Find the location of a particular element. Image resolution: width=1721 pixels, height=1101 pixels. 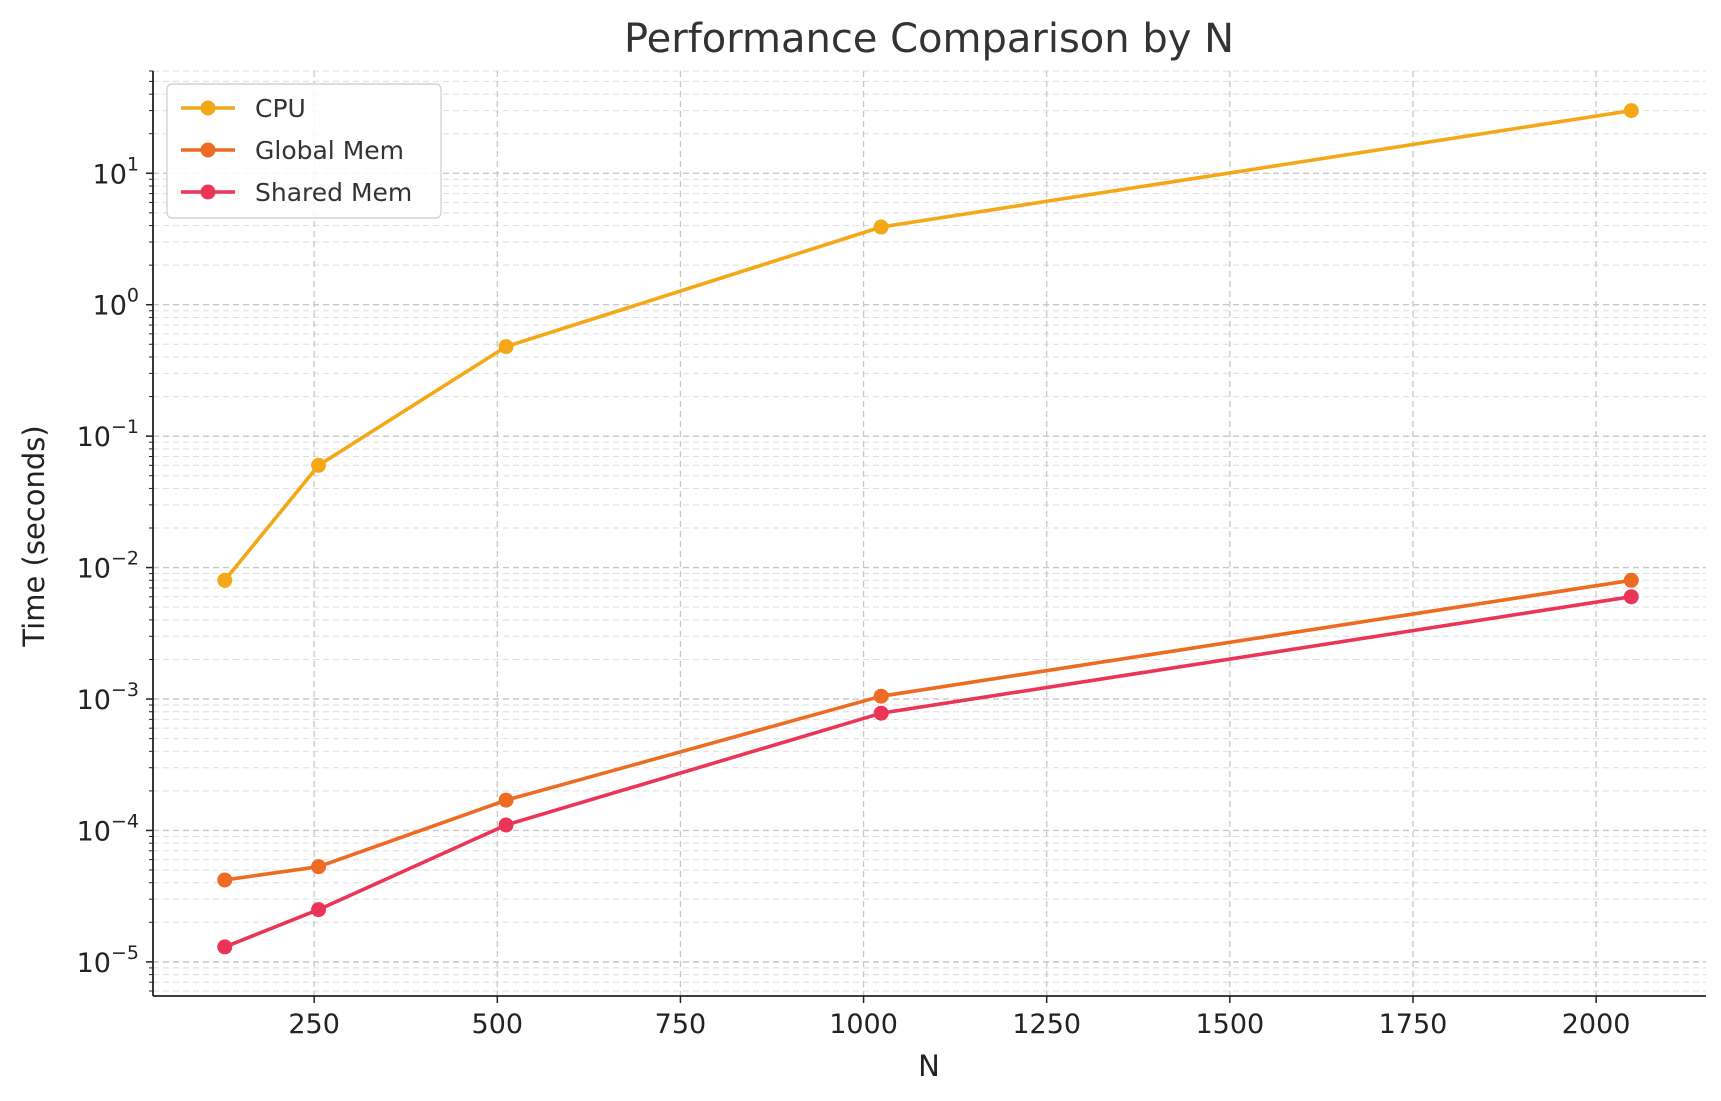

x-tick-label: 750 is located at coordinates (681, 1024).